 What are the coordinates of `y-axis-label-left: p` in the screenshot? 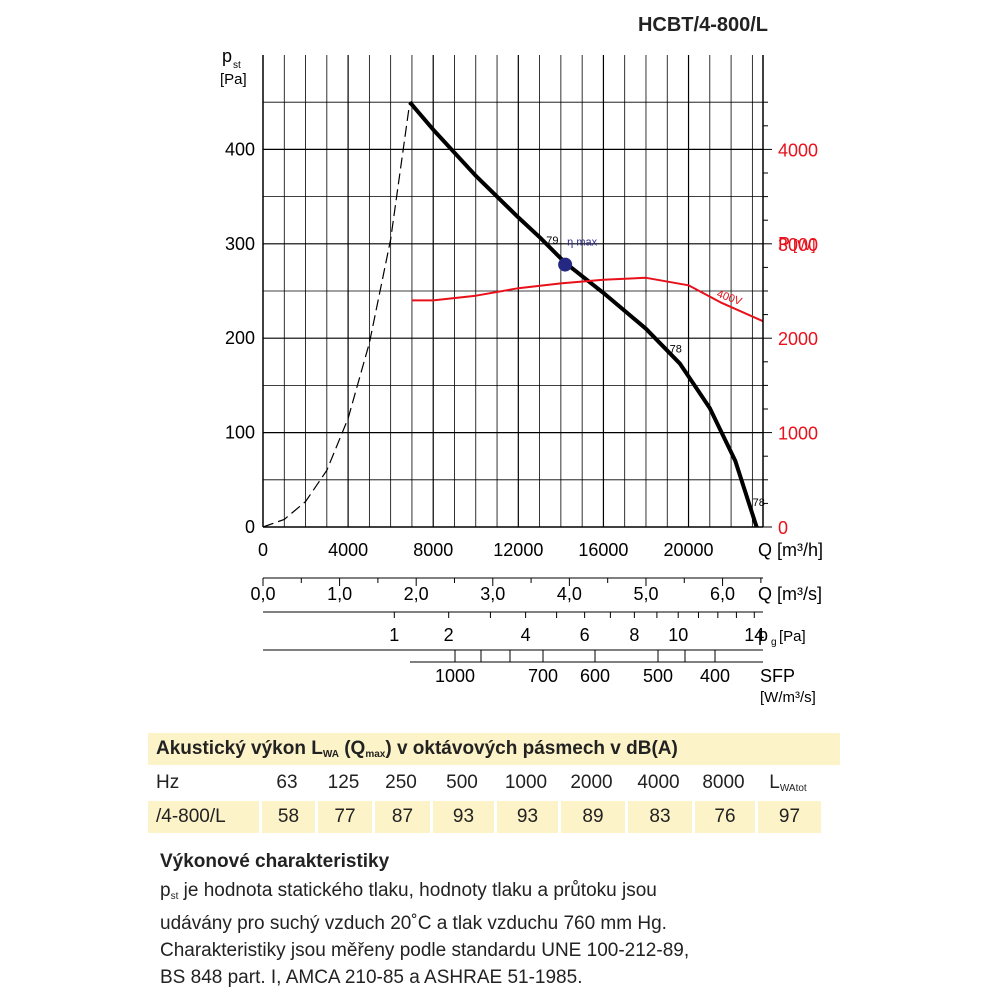 It's located at (227, 56).